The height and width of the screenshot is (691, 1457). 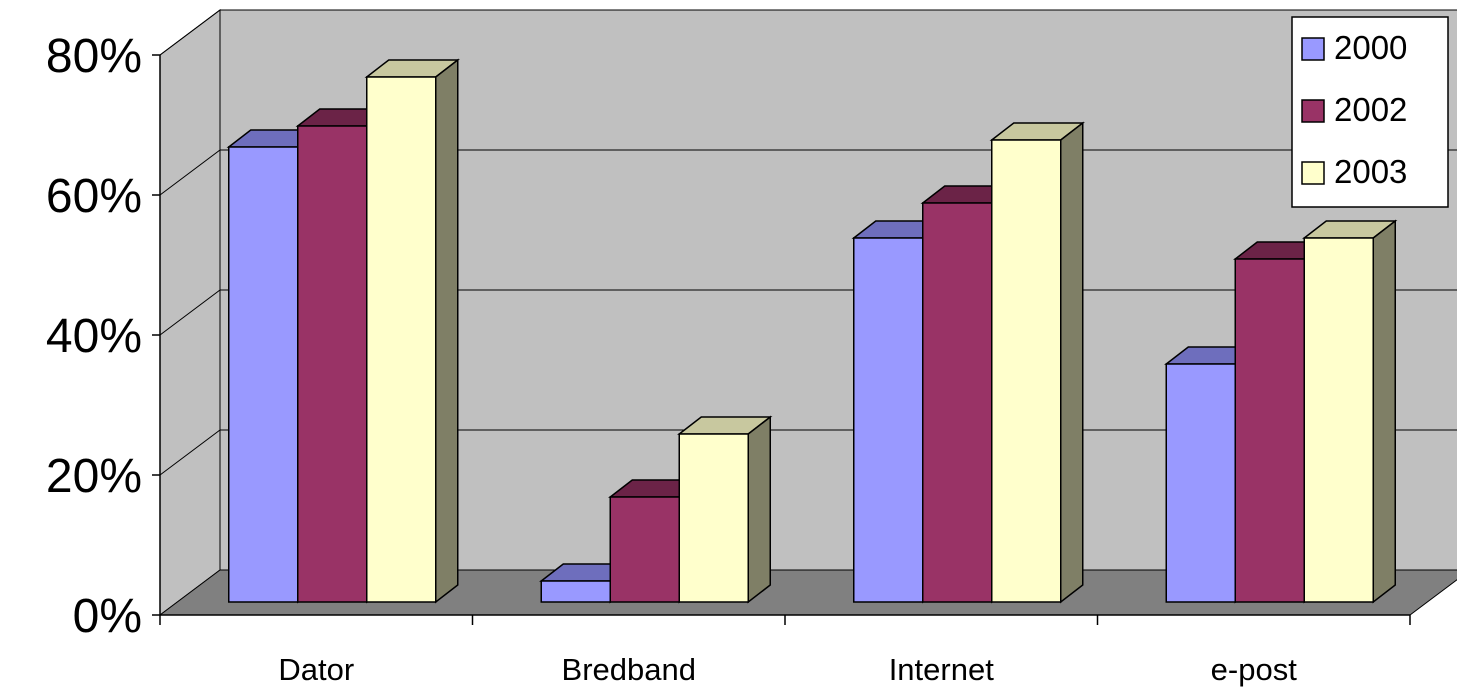 I want to click on legend-label: 2002, so click(x=1370, y=109).